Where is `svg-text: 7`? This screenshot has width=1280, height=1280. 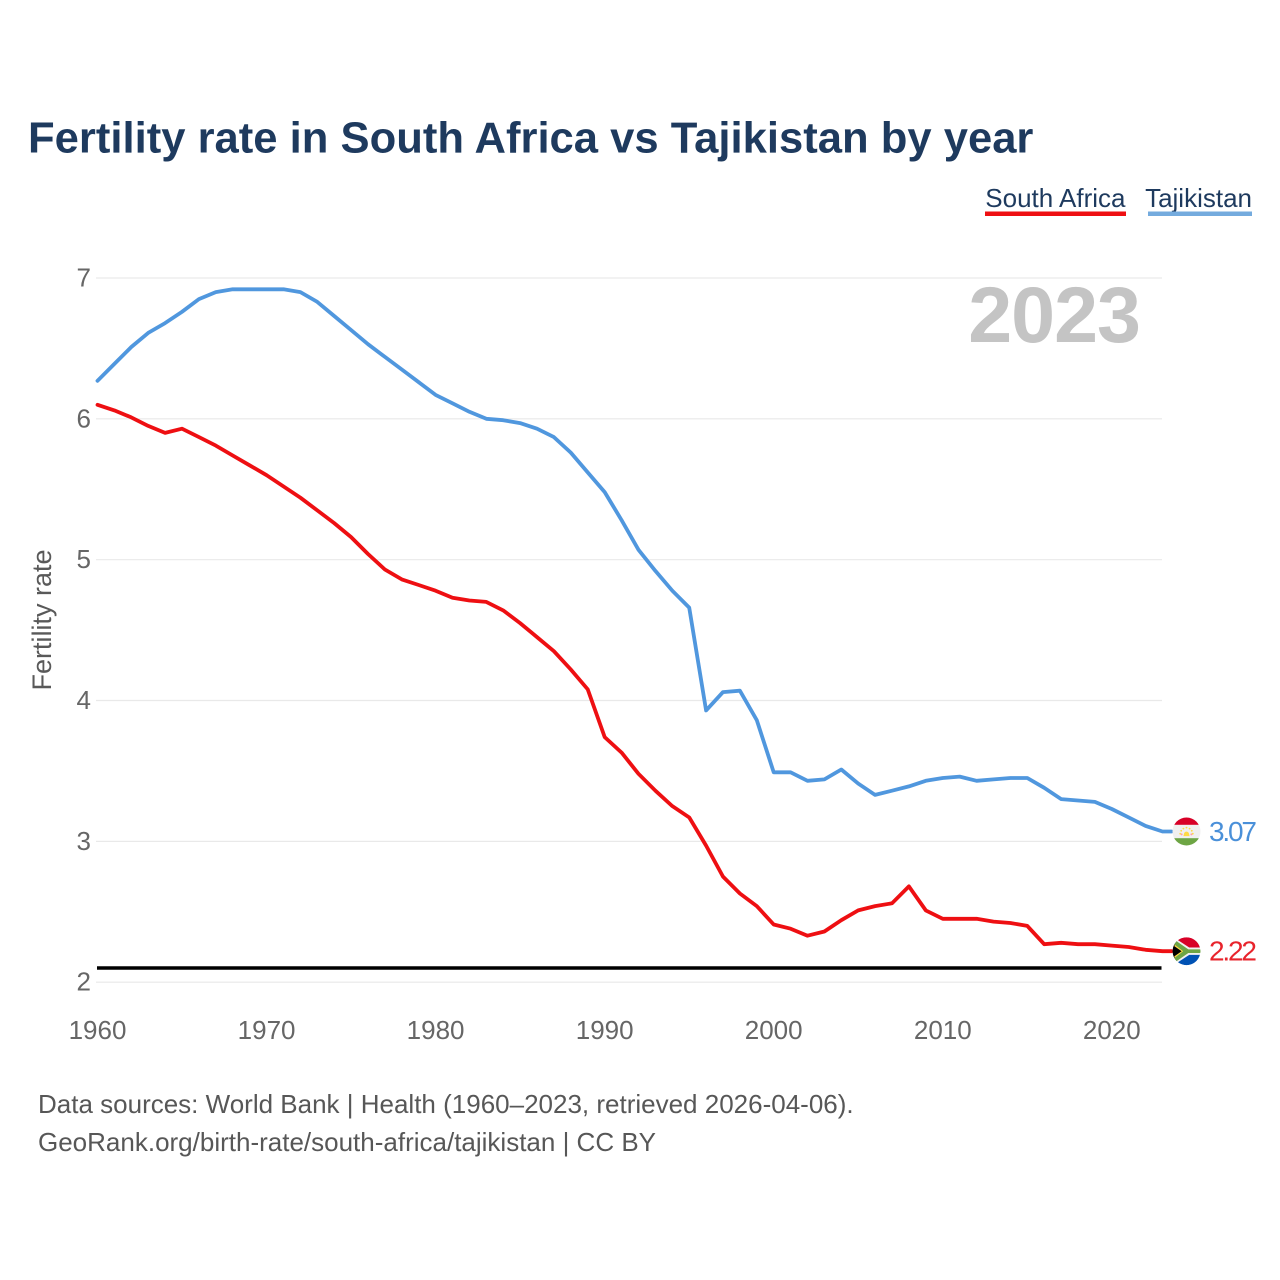 svg-text: 7 is located at coordinates (84, 278).